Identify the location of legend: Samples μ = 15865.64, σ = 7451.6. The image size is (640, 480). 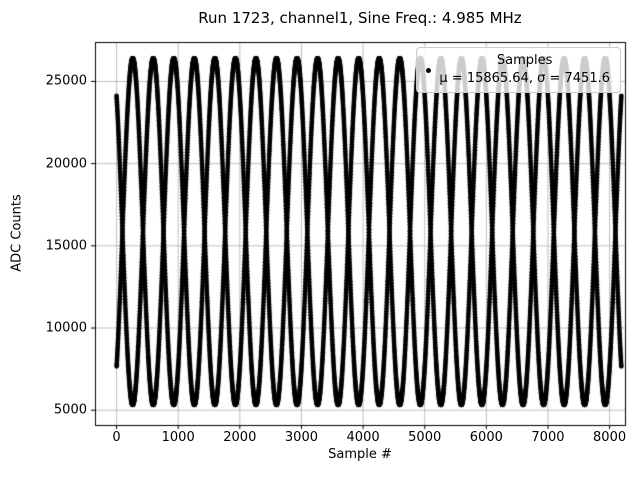
(518, 70).